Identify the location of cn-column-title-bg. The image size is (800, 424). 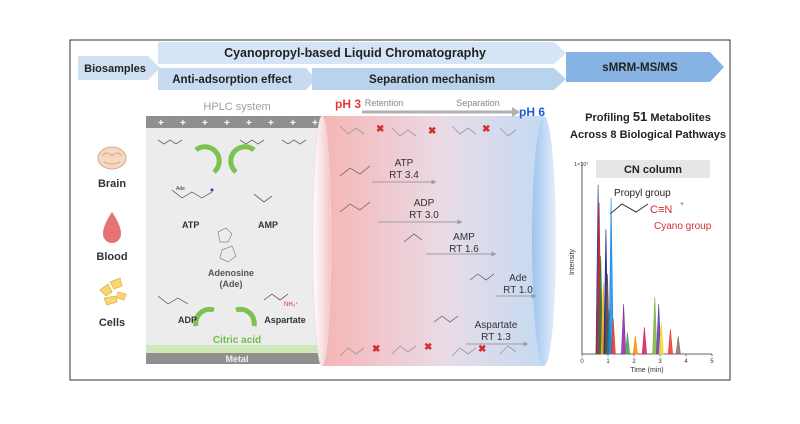
(653, 169).